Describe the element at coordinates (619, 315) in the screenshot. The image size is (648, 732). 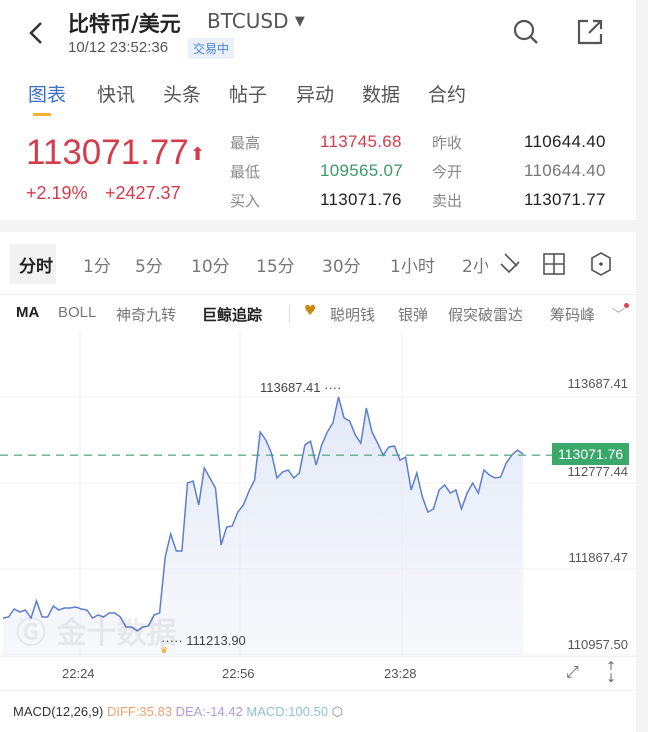
I see `expand-chevron-icon: ﹀` at that location.